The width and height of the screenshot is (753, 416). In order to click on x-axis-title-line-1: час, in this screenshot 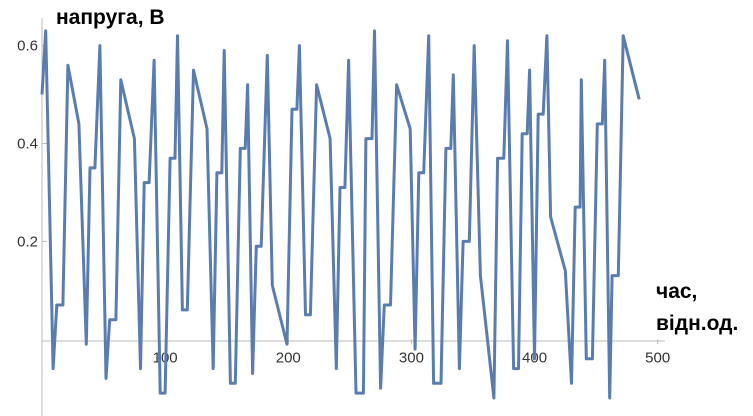, I will do `click(676, 291)`.